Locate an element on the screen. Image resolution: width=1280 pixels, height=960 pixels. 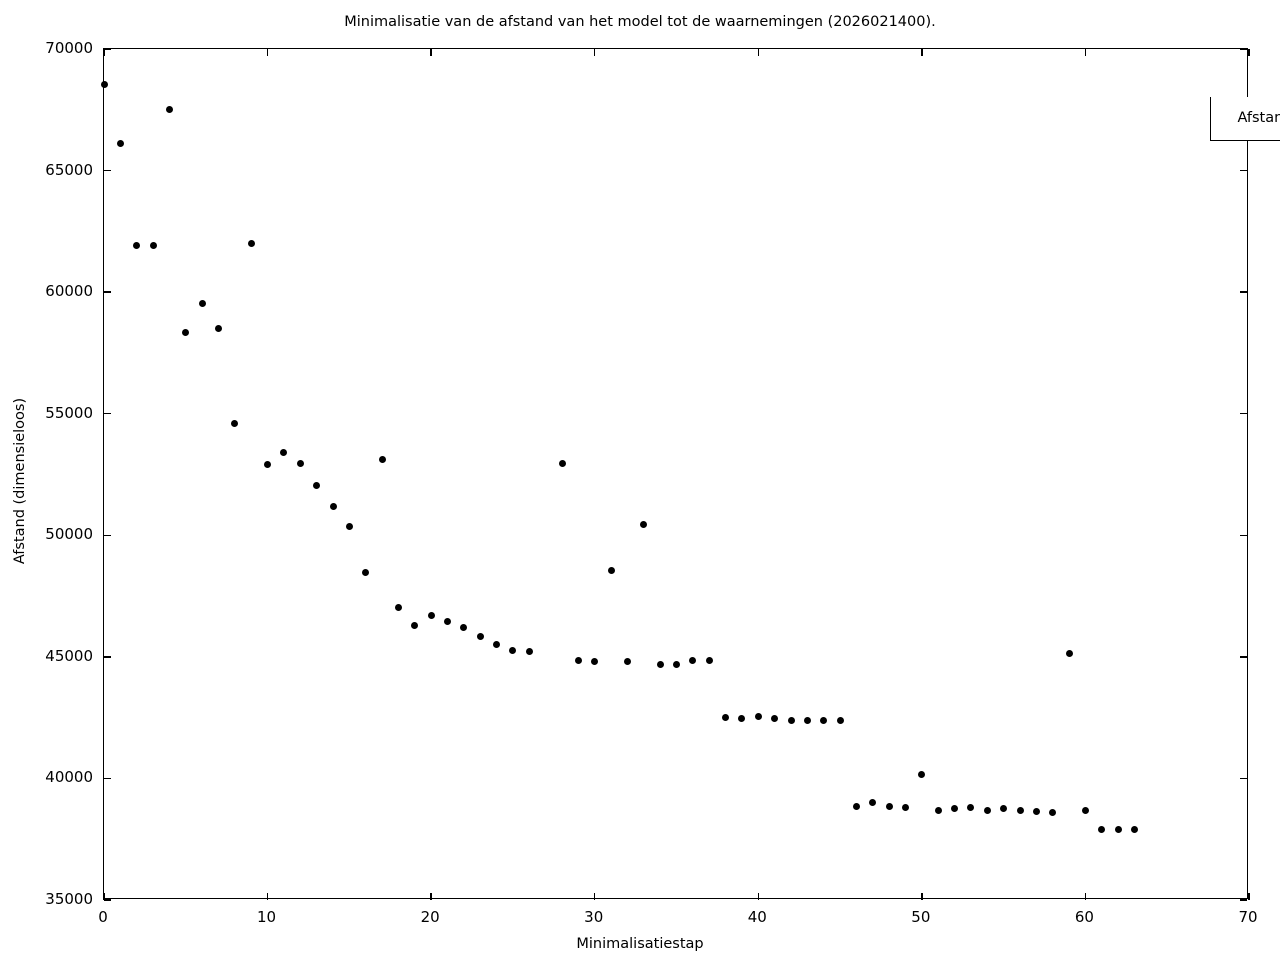
legend-label: Afstand is located at coordinates (1258, 118).